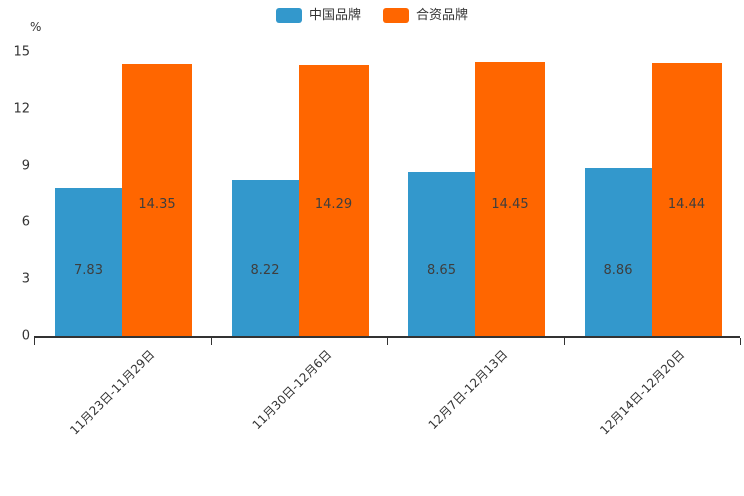 This screenshot has height=496, width=744. I want to click on bar-joint-venture-brand-0: 14.35, so click(157, 200).